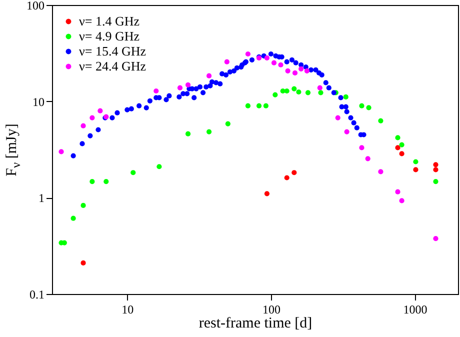 The image size is (460, 337). I want to click on legend-label: ν= 15.4 GHz, so click(112, 51).